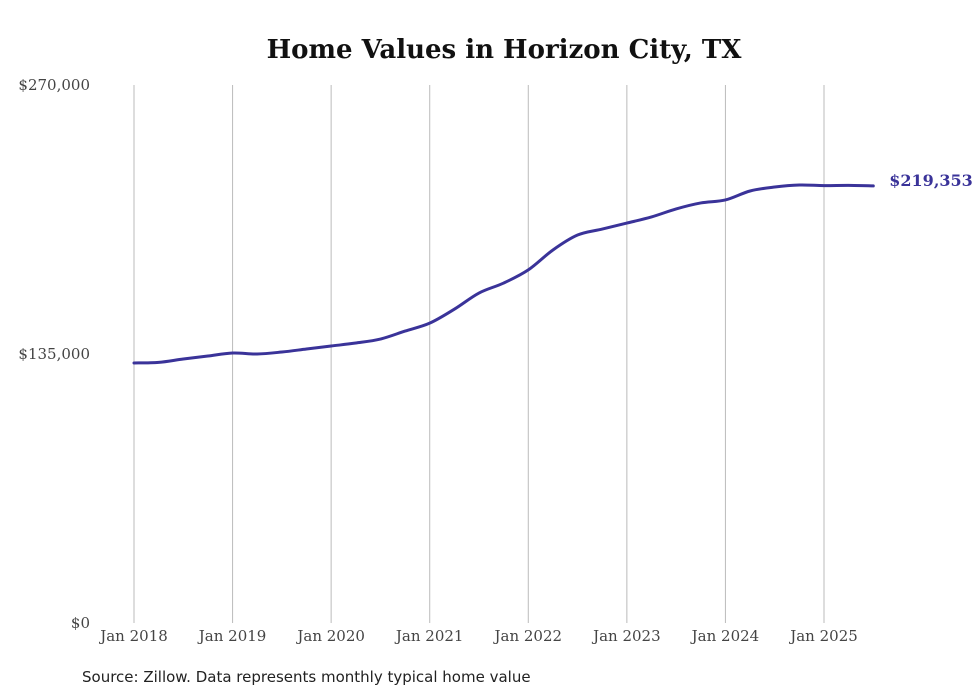  What do you see at coordinates (528, 636) in the screenshot?
I see `x-tick-label: Jan 2022` at bounding box center [528, 636].